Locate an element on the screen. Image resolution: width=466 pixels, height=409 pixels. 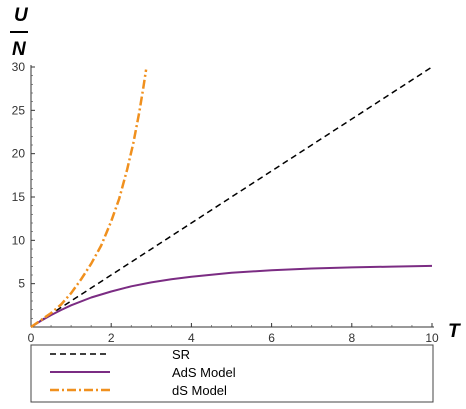
legend-box is located at coordinates (232, 373).